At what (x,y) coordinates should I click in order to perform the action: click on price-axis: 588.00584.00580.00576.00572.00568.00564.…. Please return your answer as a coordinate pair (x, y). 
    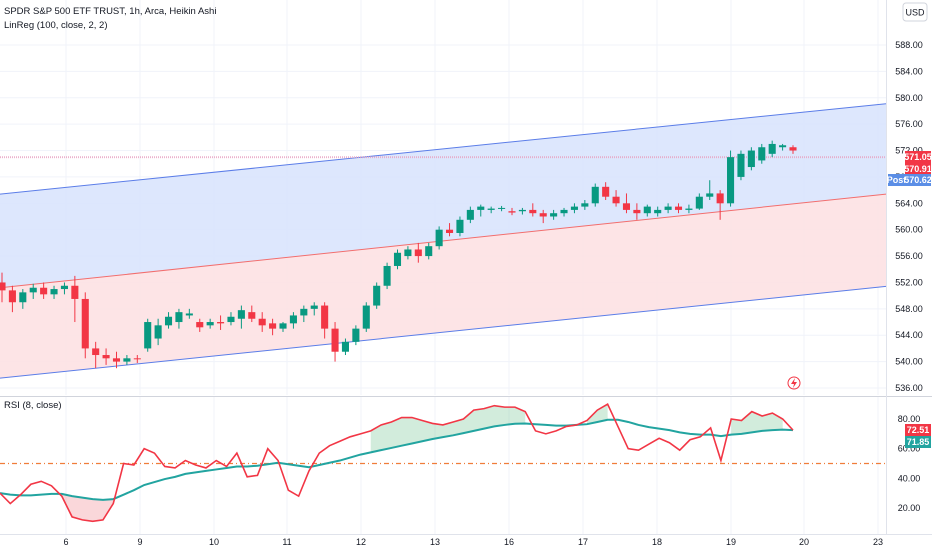
    Looking at the image, I should click on (909, 267).